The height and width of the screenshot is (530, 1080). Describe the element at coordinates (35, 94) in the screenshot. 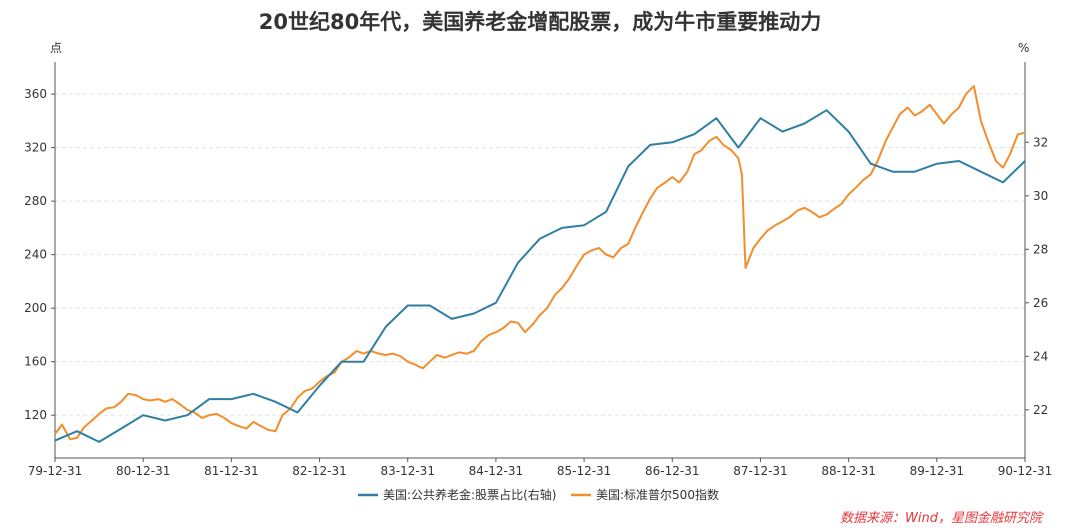

I see `left-tick-label: 360` at that location.